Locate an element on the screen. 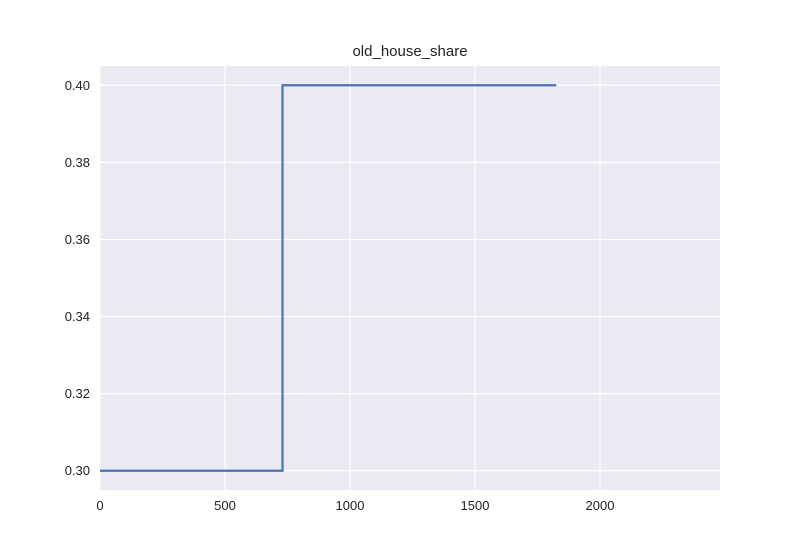 This screenshot has width=800, height=550. y-tick-label: 0.34 is located at coordinates (77, 316).